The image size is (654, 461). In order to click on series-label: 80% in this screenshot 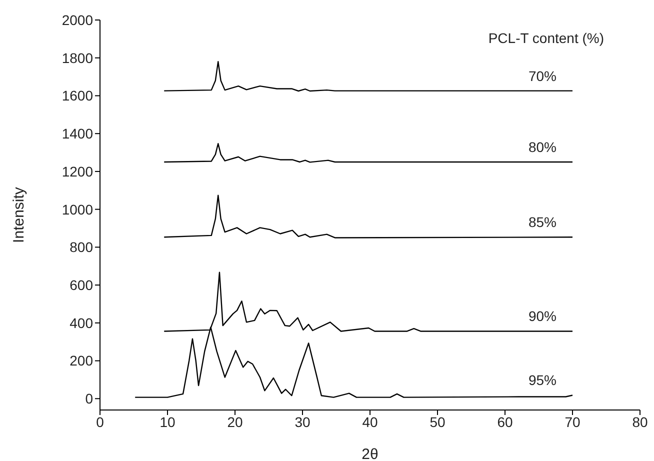, I will do `click(542, 146)`.